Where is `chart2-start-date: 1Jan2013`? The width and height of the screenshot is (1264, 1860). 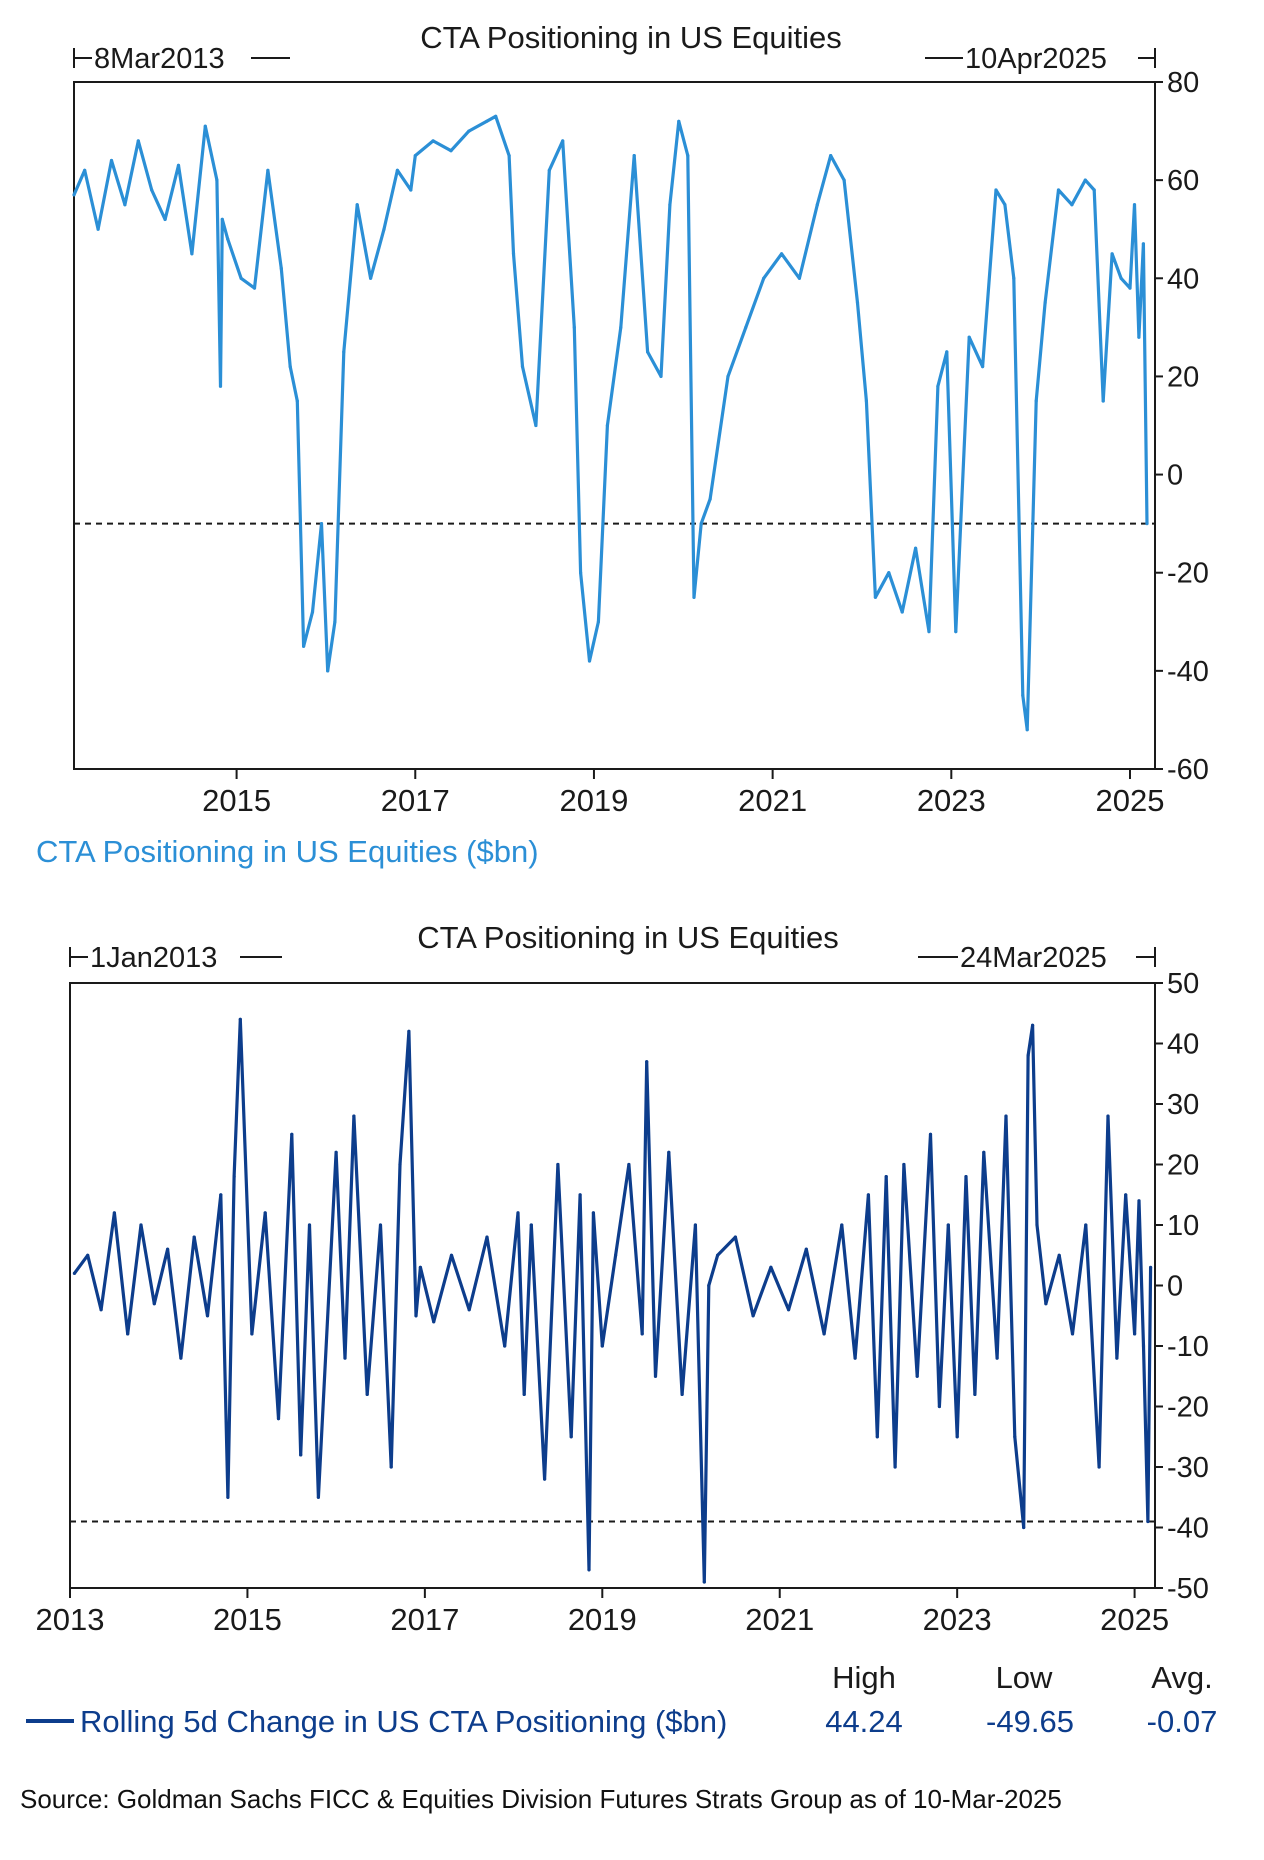
chart2-start-date: 1Jan2013 is located at coordinates (153, 958).